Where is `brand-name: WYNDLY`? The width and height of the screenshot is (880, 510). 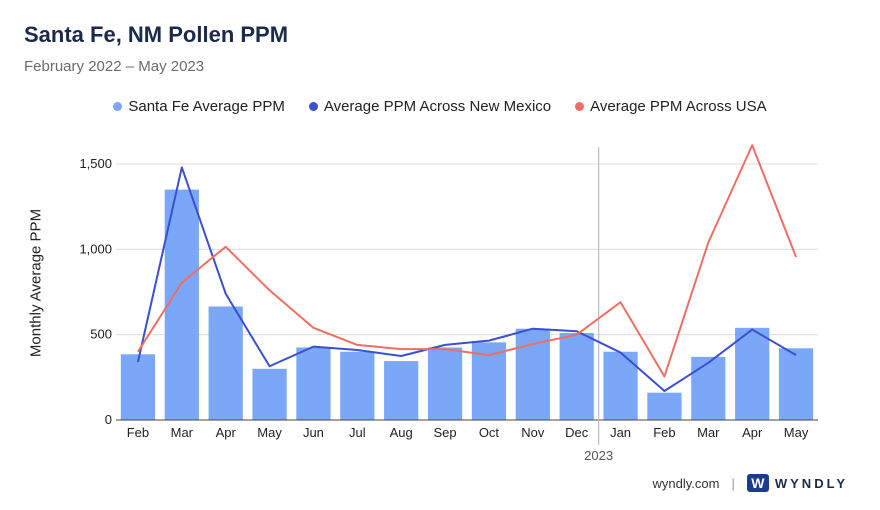 brand-name: WYNDLY is located at coordinates (811, 483).